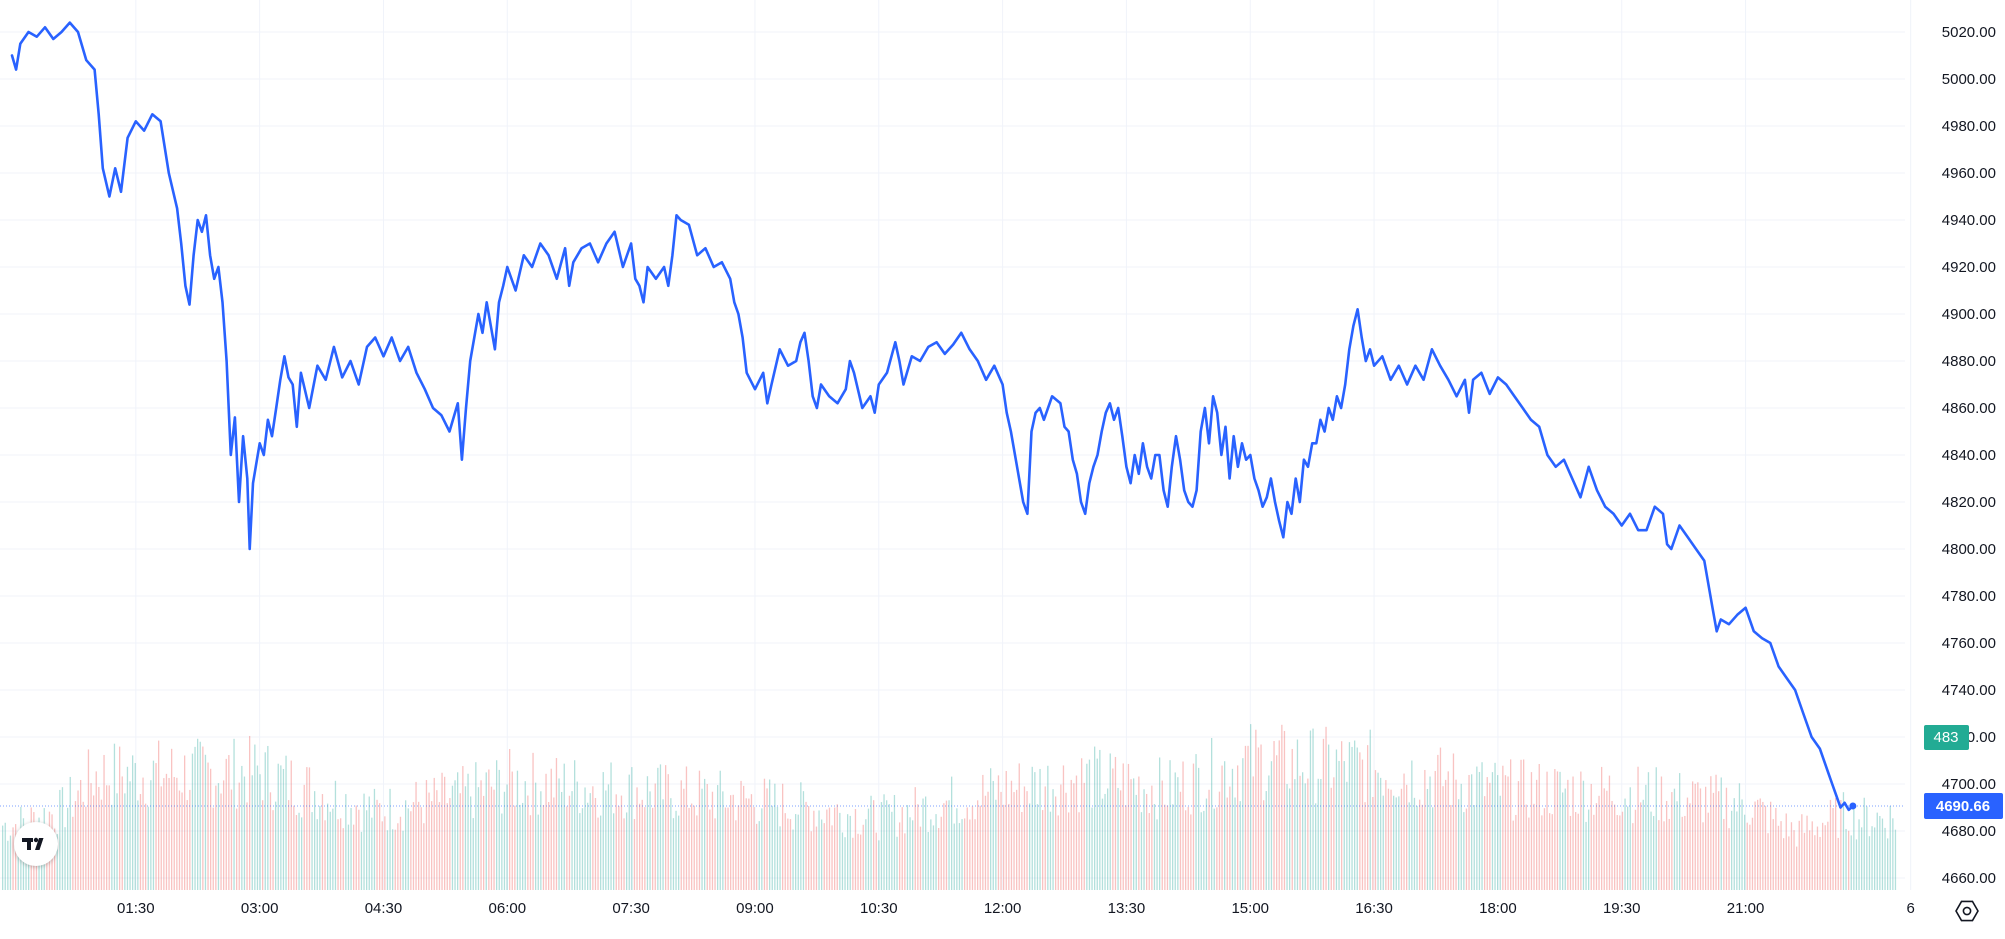 The width and height of the screenshot is (2005, 939). What do you see at coordinates (36, 844) in the screenshot?
I see `tradingview-logo` at bounding box center [36, 844].